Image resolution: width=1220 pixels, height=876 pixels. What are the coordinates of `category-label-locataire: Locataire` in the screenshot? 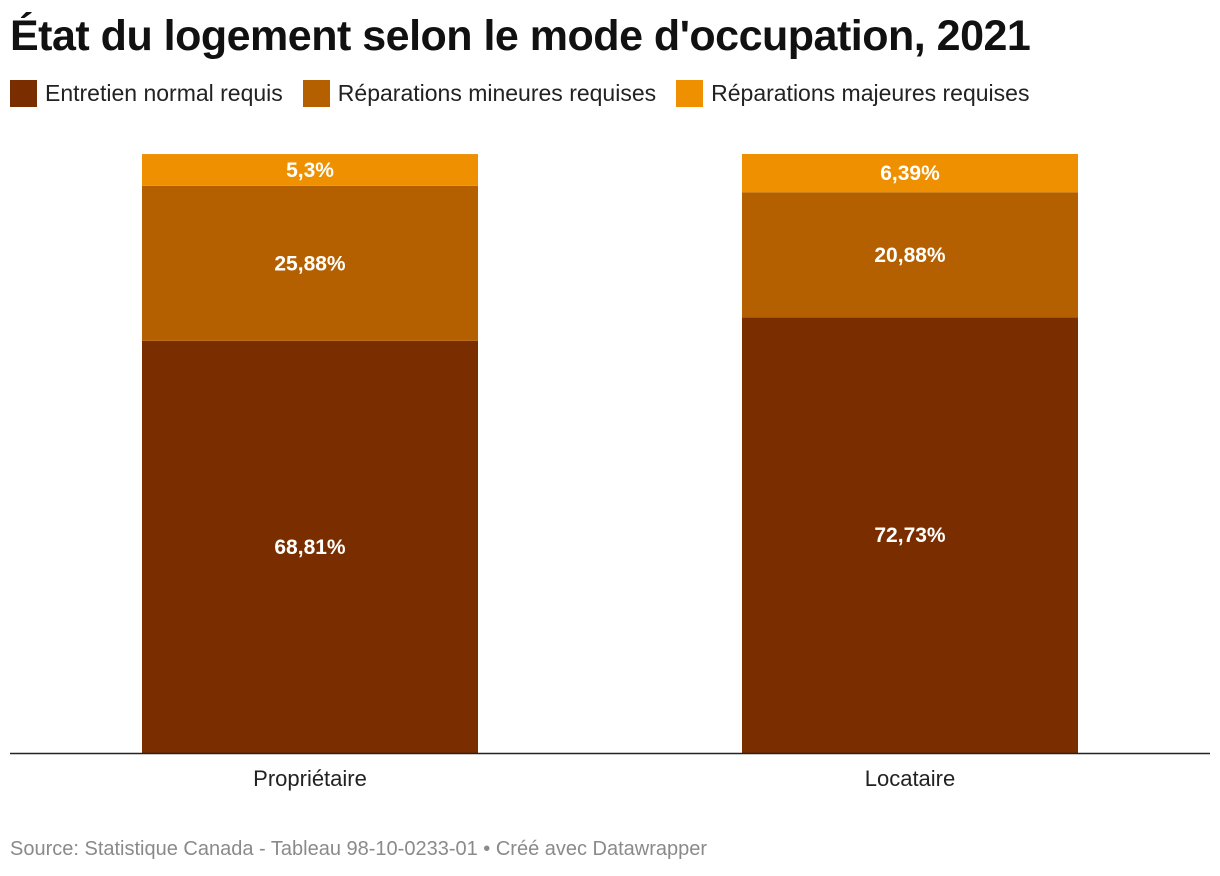 It's located at (910, 778).